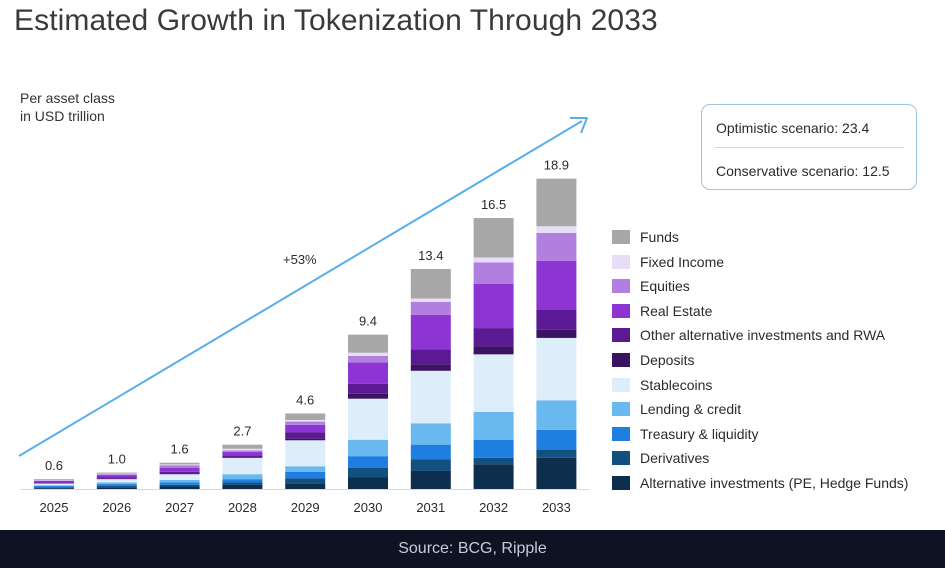 The height and width of the screenshot is (568, 945). What do you see at coordinates (368, 359) in the screenshot?
I see `bar-2030-equities` at bounding box center [368, 359].